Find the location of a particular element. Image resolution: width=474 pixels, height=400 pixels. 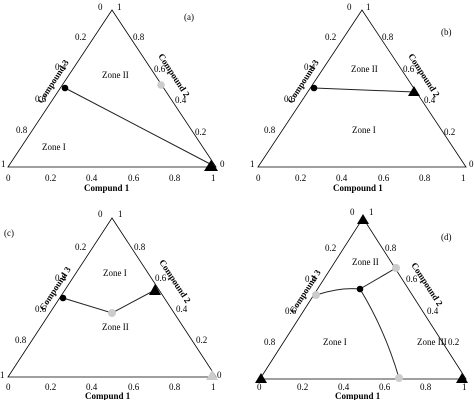

point-pure-compound3 is located at coordinates (261, 378).